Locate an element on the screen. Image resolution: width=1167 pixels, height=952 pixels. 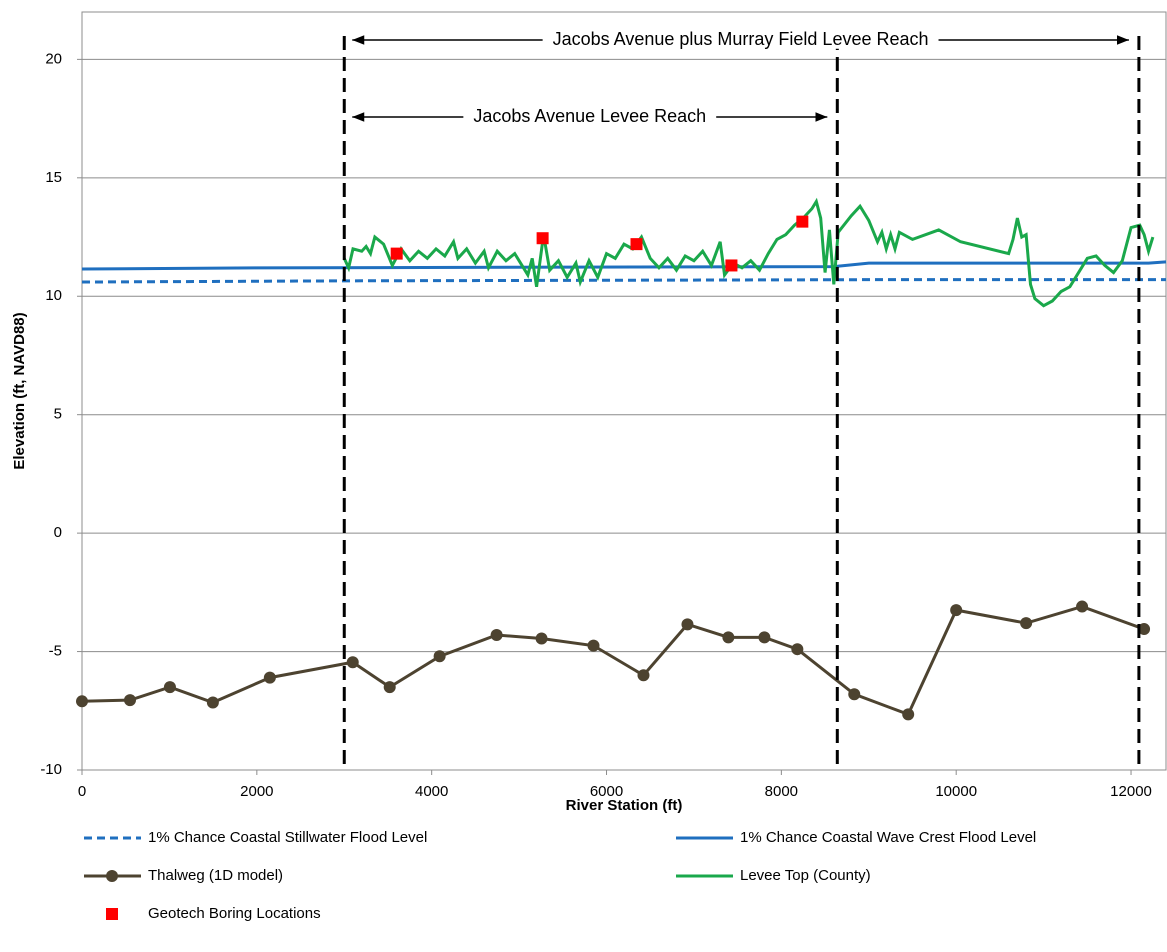
y-tick-label: -5 is located at coordinates (55, 651).